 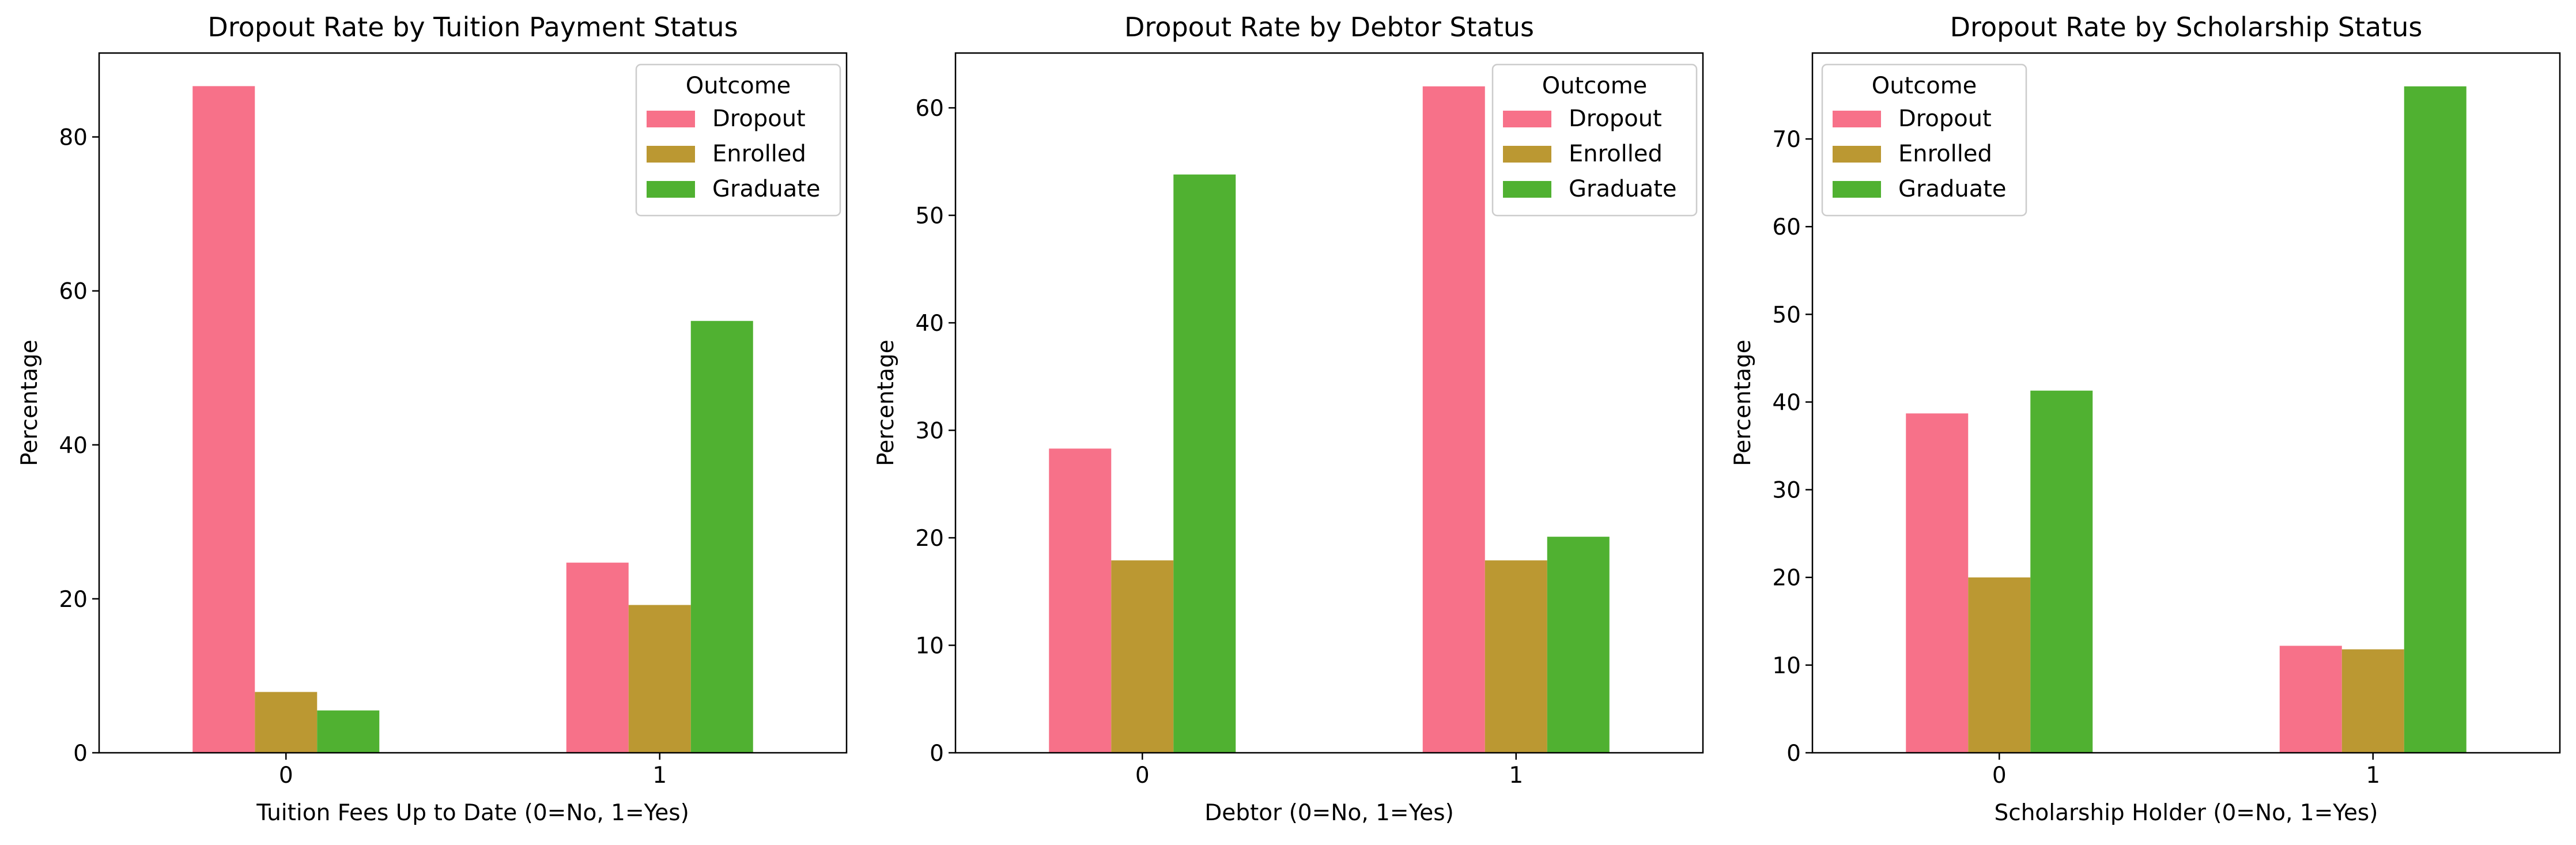 What do you see at coordinates (1329, 27) in the screenshot?
I see `chart-title: Dropout Rate by Debtor Status` at bounding box center [1329, 27].